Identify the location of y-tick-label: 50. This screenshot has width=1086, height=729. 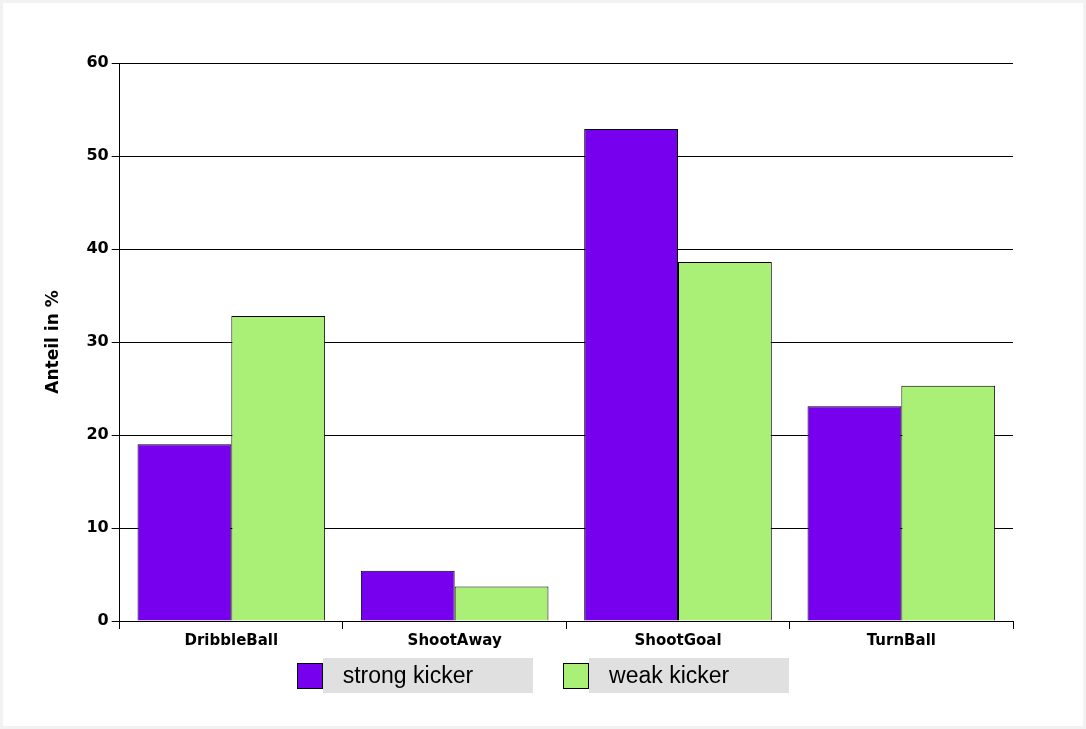
(97, 155).